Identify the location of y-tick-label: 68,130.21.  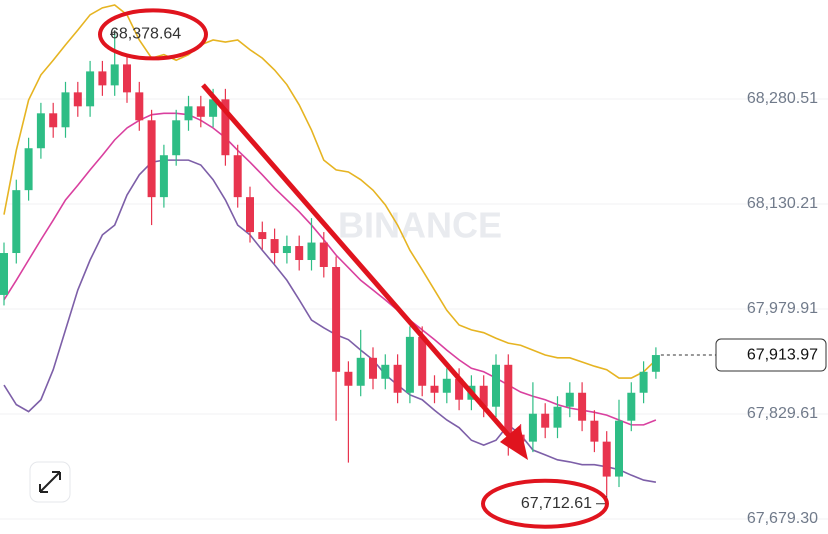
(782, 203).